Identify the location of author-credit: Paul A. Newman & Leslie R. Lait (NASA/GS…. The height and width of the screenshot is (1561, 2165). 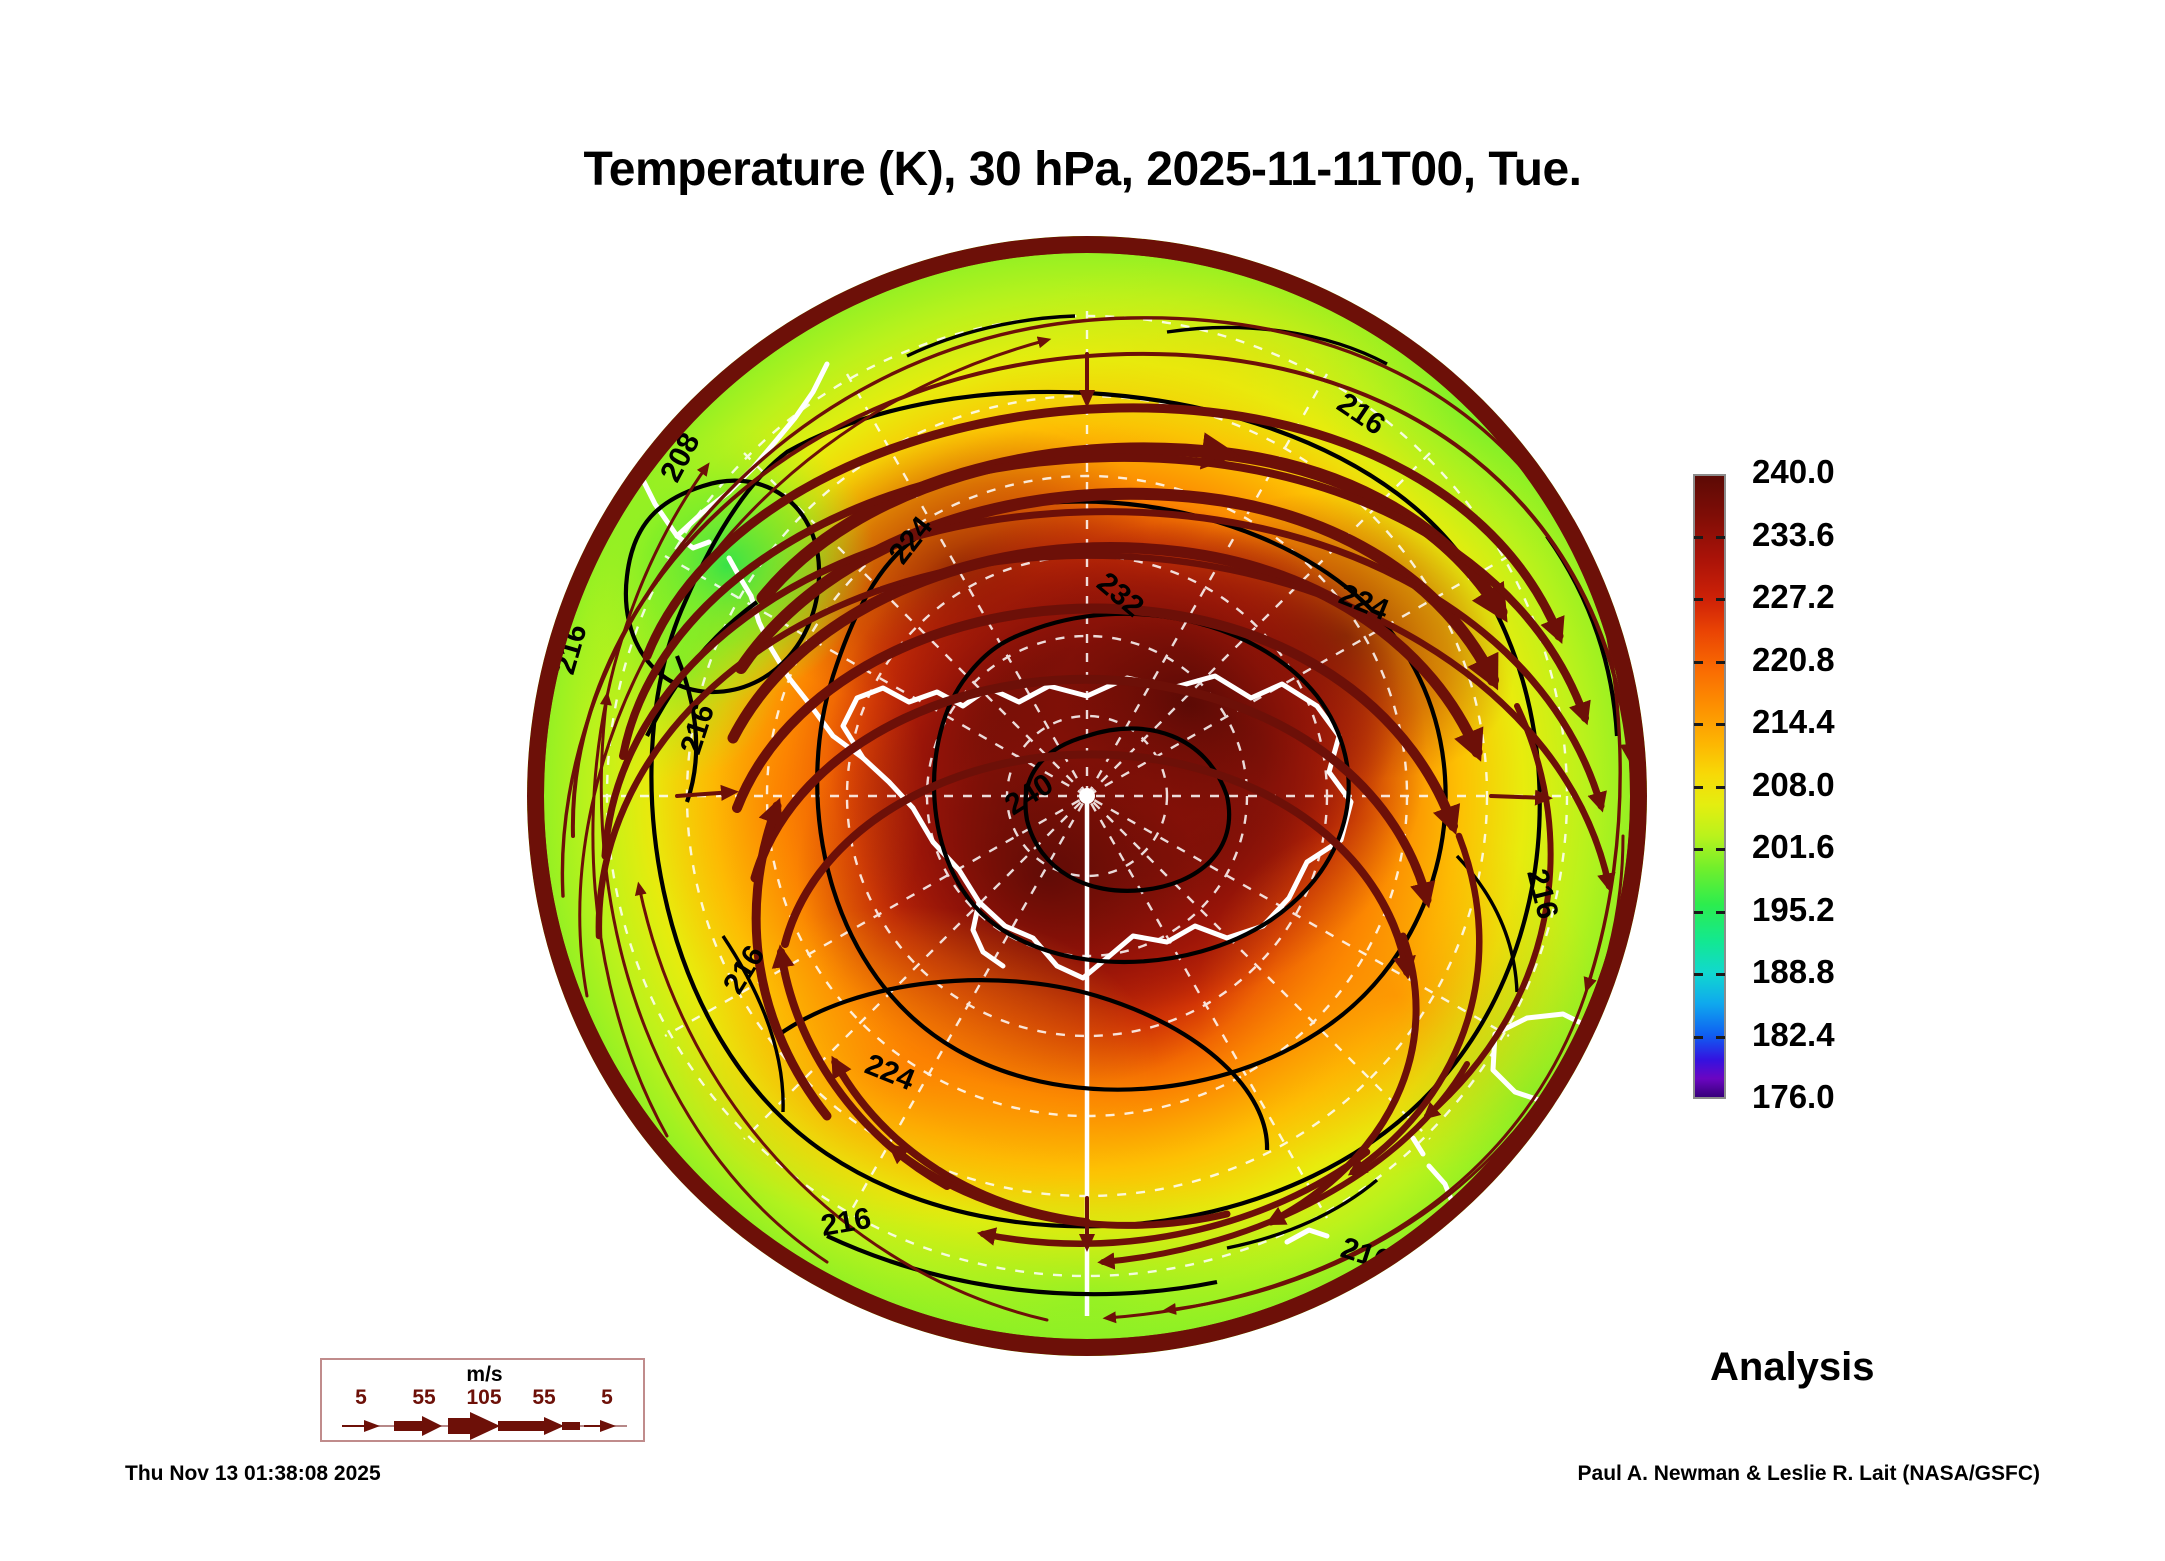
(1808, 1473).